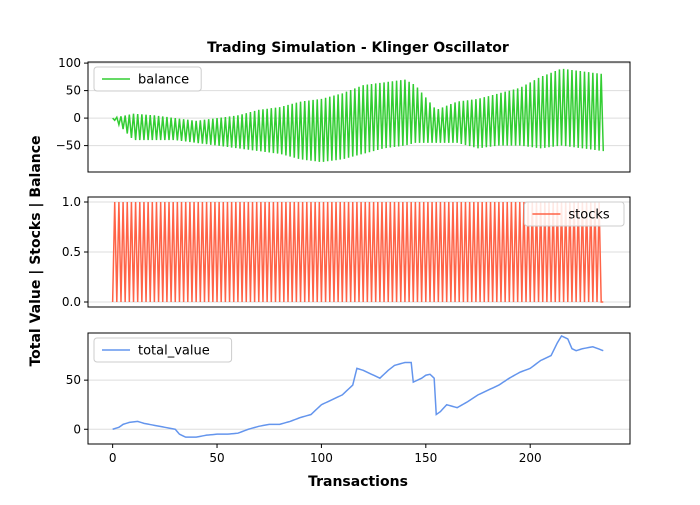  I want to click on series-line-stocks, so click(357, 252).